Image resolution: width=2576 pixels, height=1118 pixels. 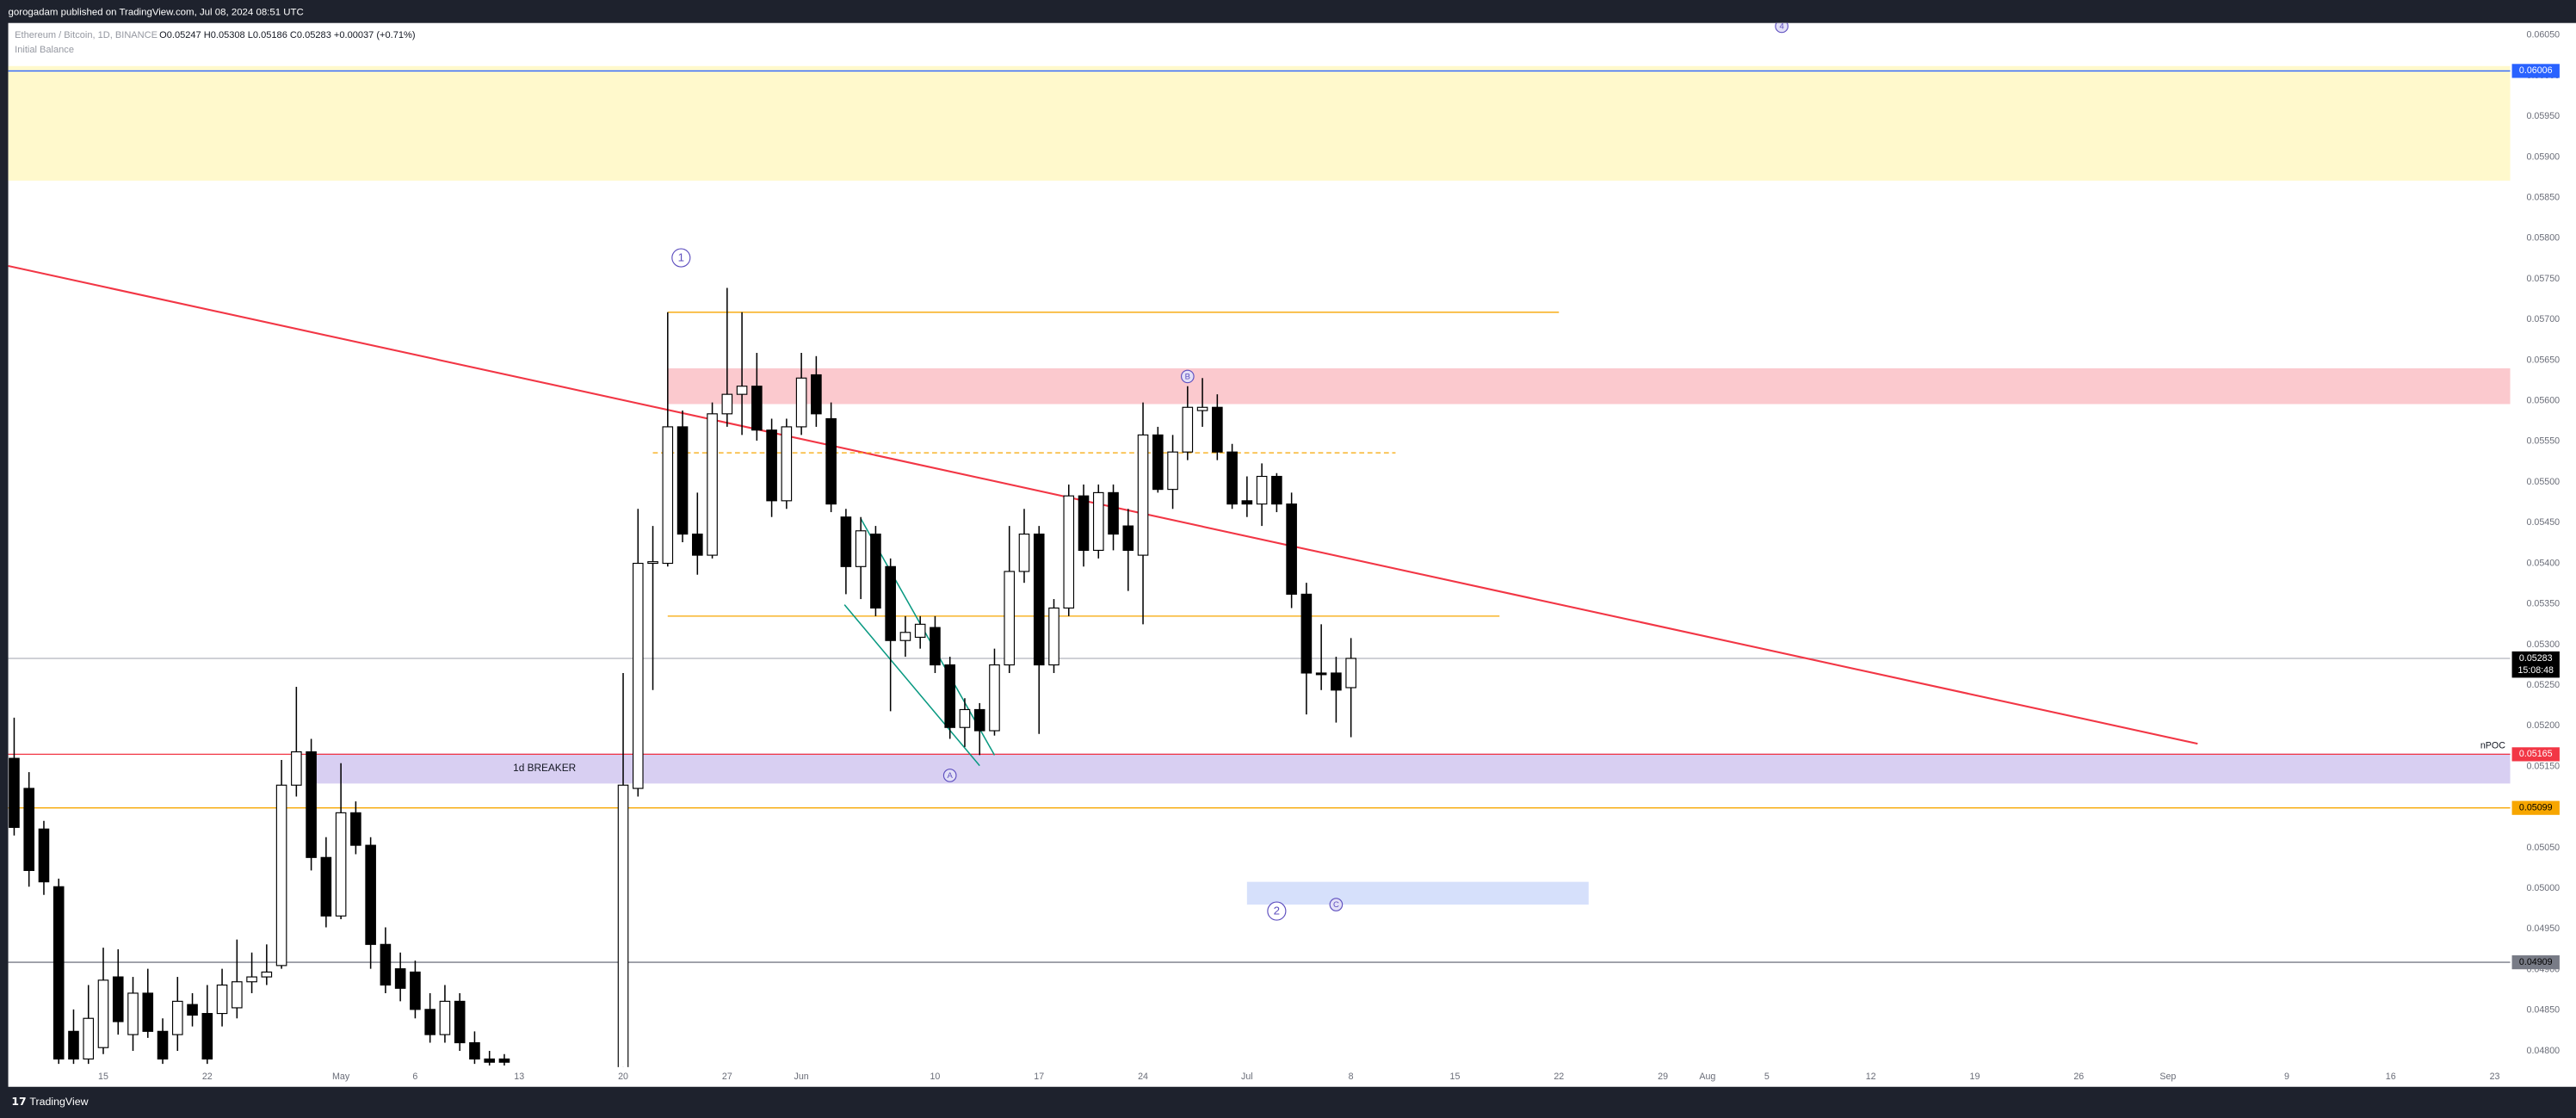 What do you see at coordinates (2544, 482) in the screenshot?
I see `y-tick-label: 0.05500` at bounding box center [2544, 482].